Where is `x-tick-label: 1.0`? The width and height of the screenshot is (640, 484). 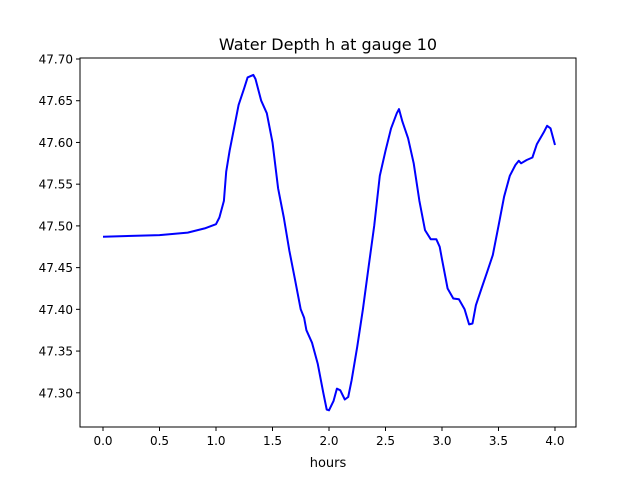 x-tick-label: 1.0 is located at coordinates (215, 441).